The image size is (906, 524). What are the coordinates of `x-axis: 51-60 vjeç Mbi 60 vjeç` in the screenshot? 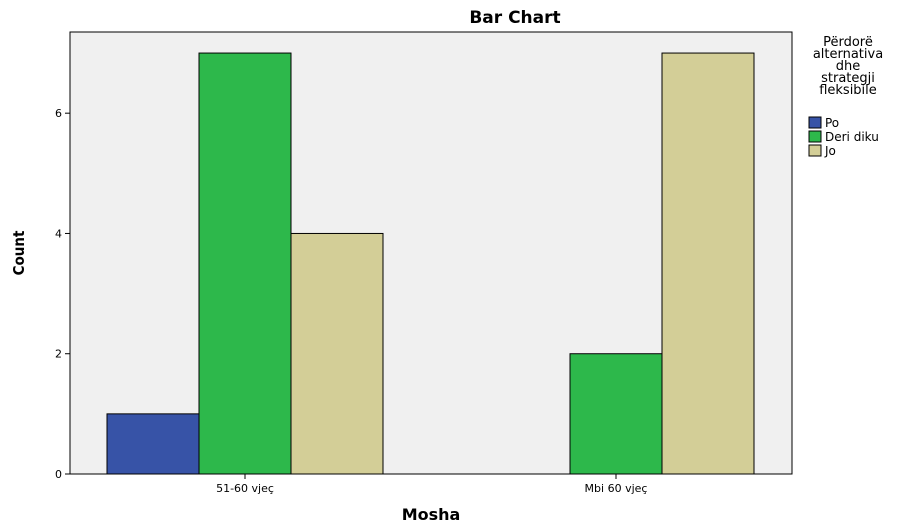 It's located at (431, 484).